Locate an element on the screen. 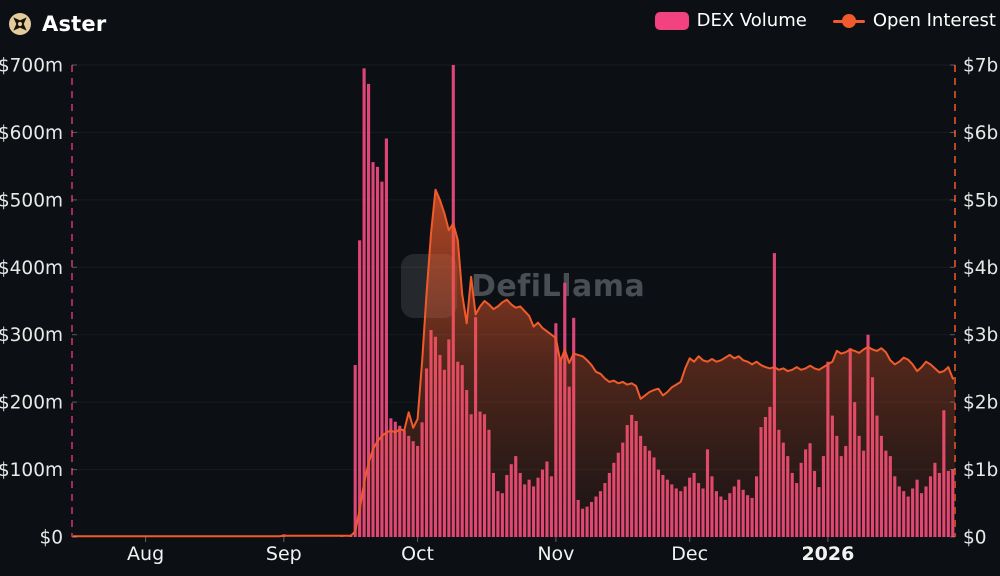  y-tick-label-right: $5b is located at coordinates (980, 200).